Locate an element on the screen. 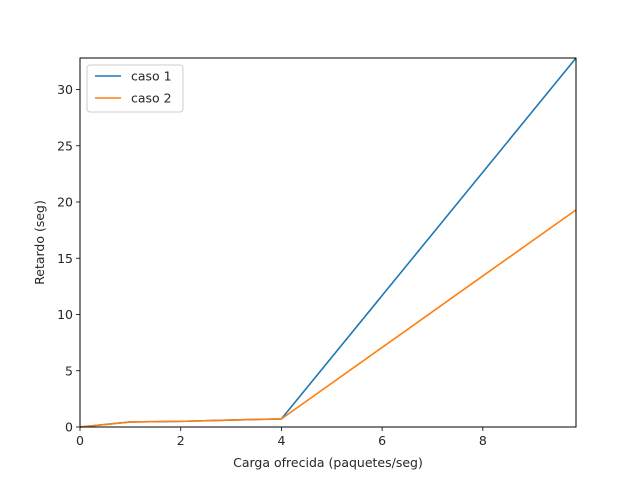 Image resolution: width=640 pixels, height=480 pixels. x-axis-label: Carga ofrecida (paquetes/seg) is located at coordinates (328, 462).